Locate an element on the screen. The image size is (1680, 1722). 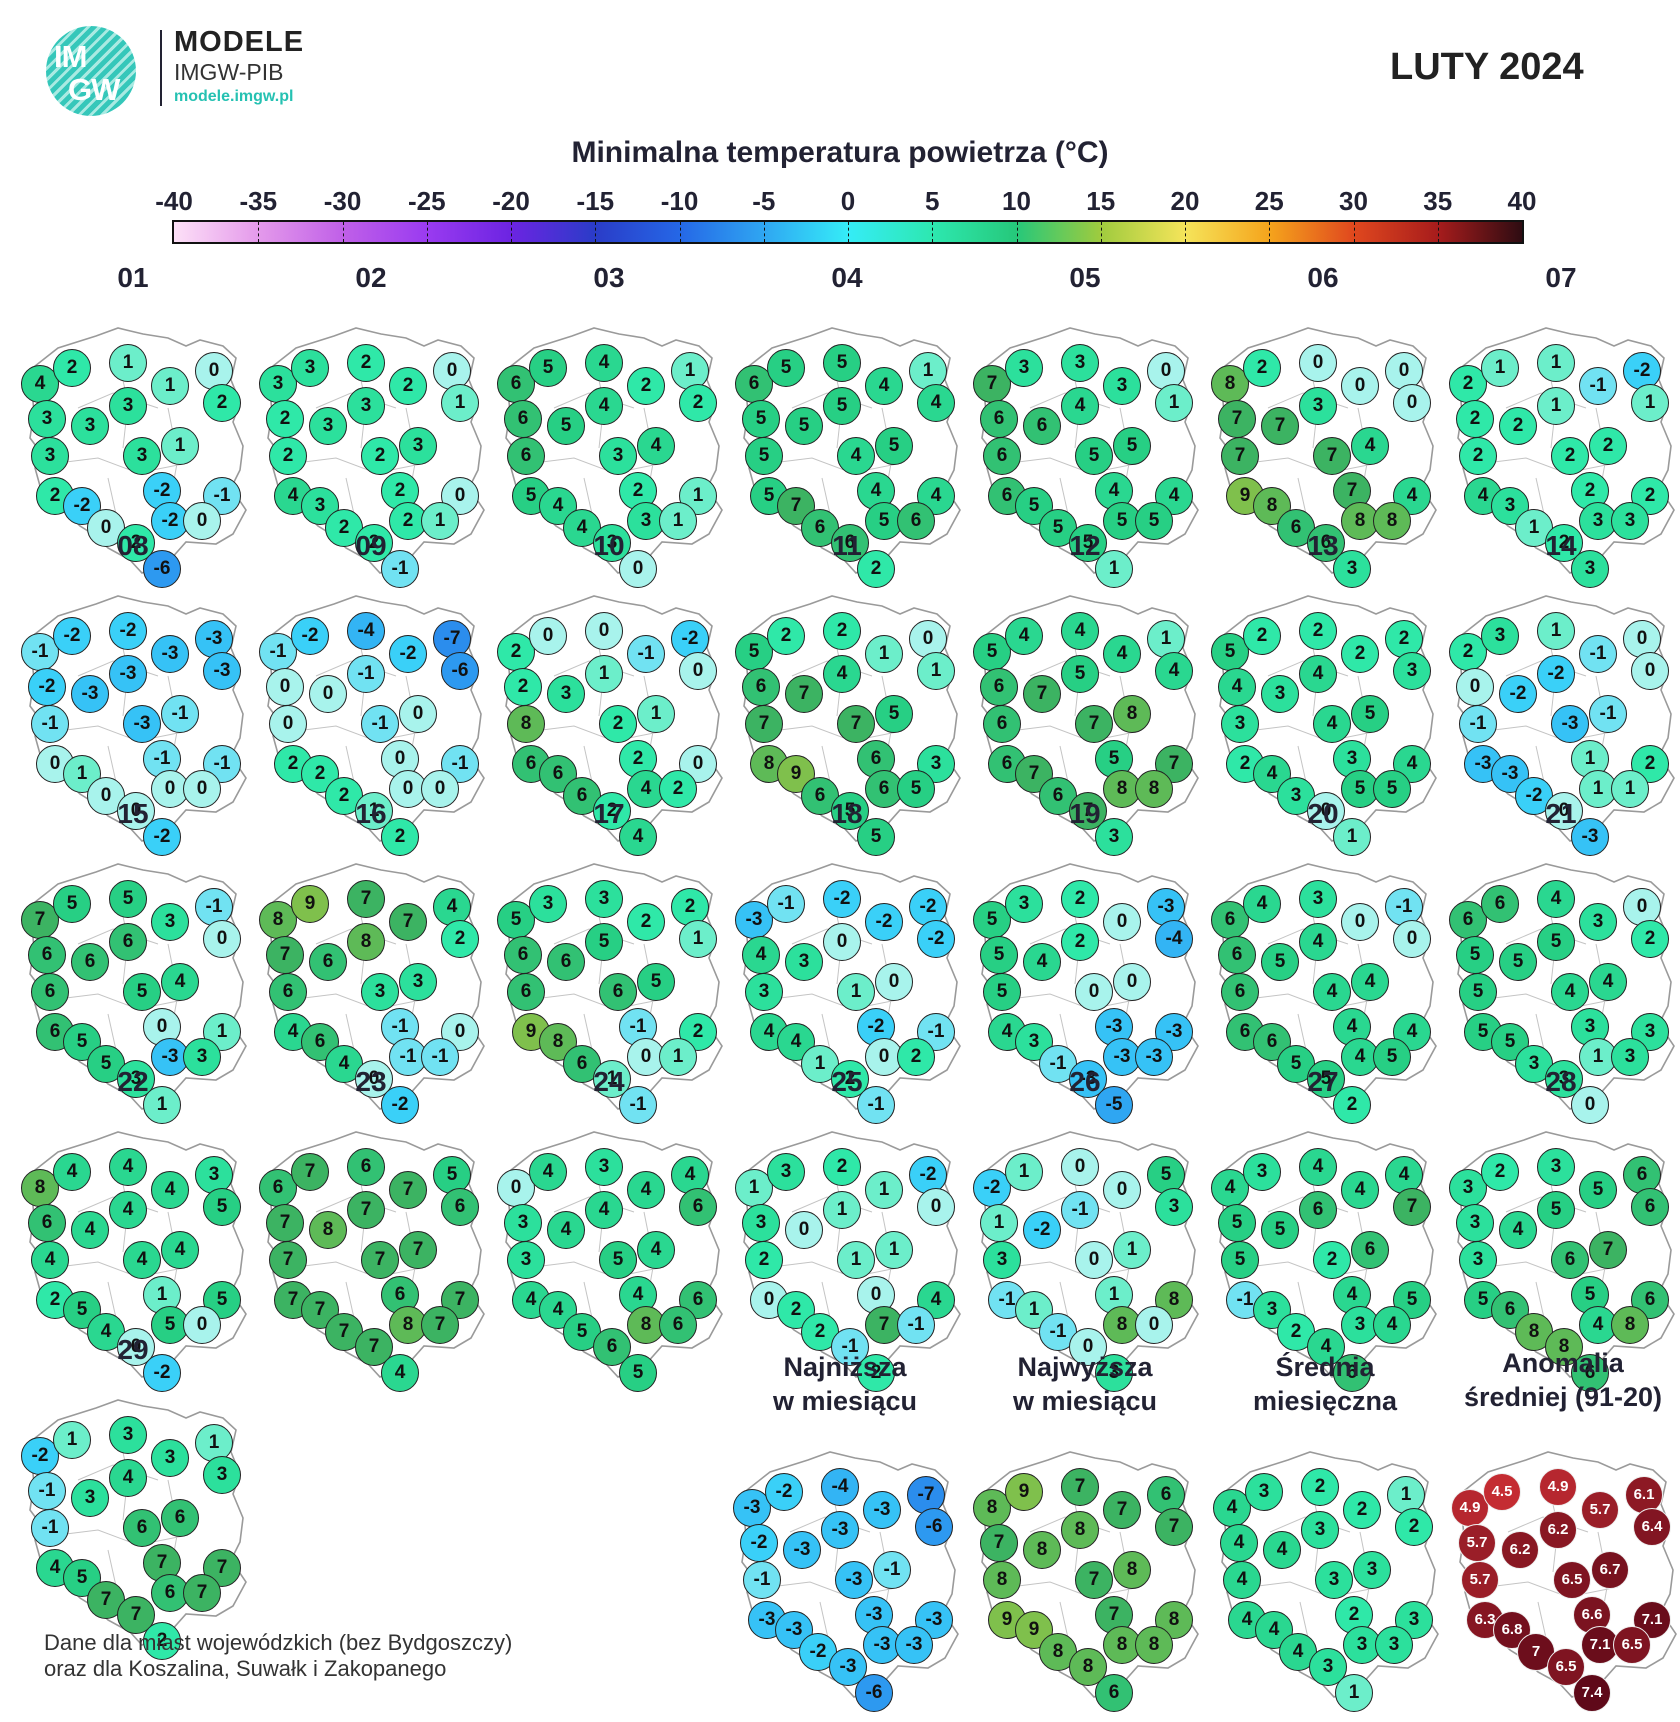
city-value: 7.1 is located at coordinates (1600, 1645).